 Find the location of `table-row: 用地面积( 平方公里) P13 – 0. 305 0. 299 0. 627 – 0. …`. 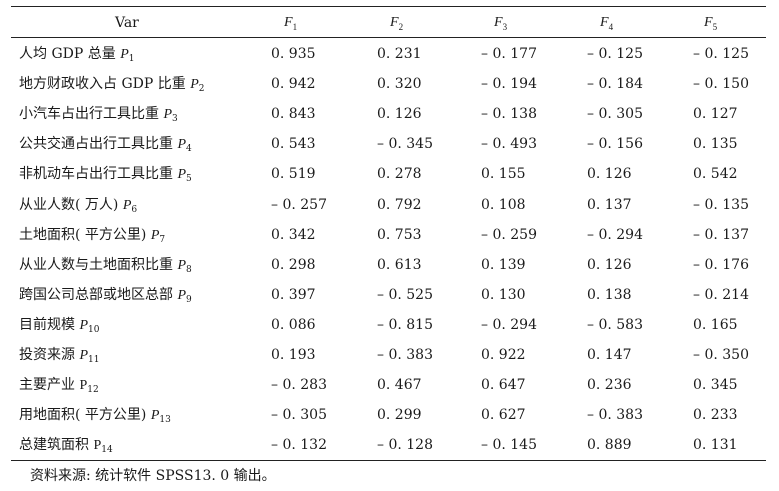

table-row: 用地面积( 平方公里) P13 – 0. 305 0. 299 0. 627 – 0. … is located at coordinates (388, 415).